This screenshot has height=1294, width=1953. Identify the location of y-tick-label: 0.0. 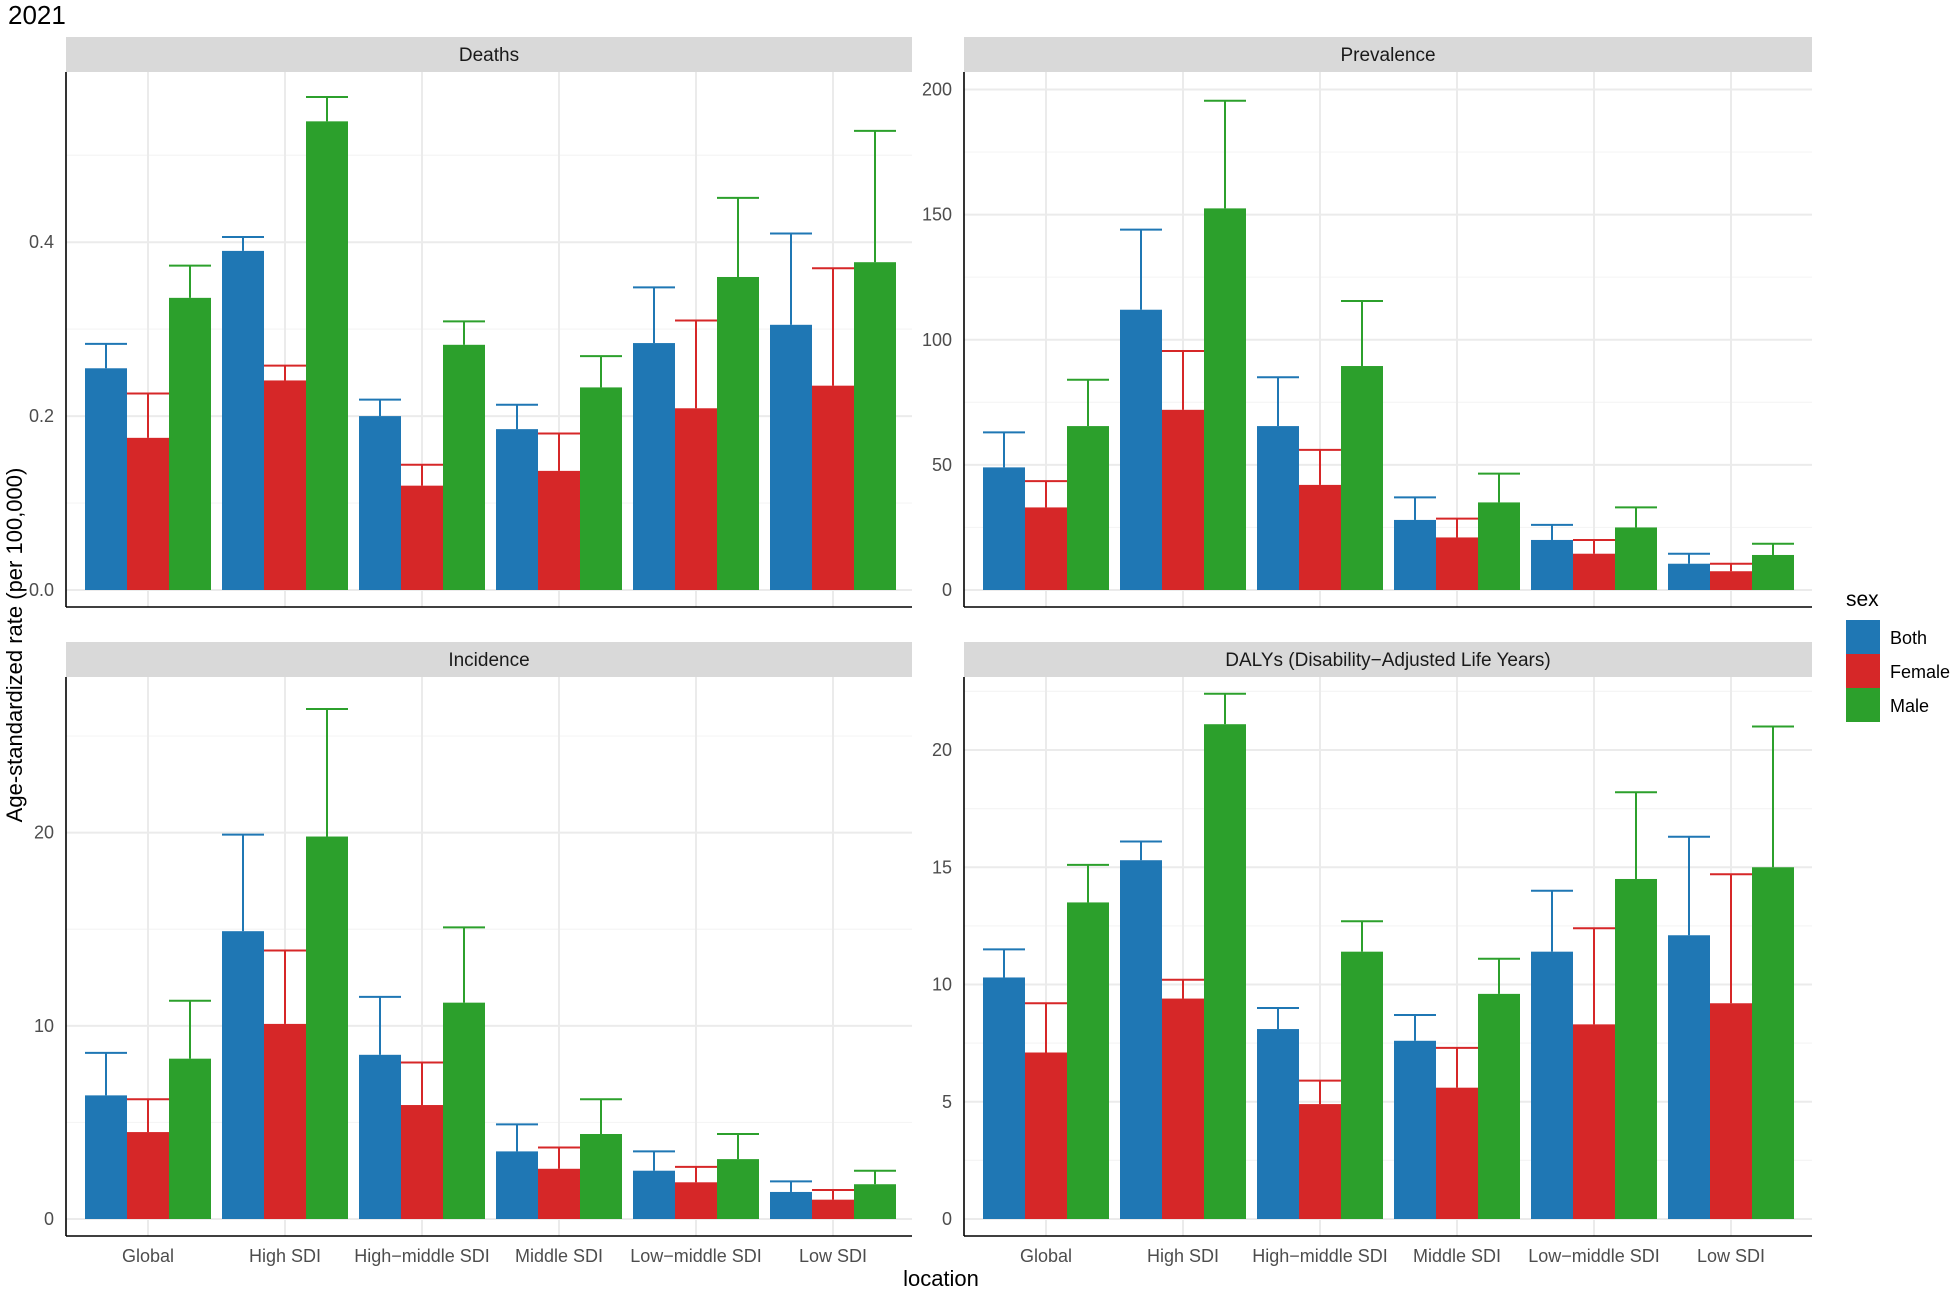
(41, 590).